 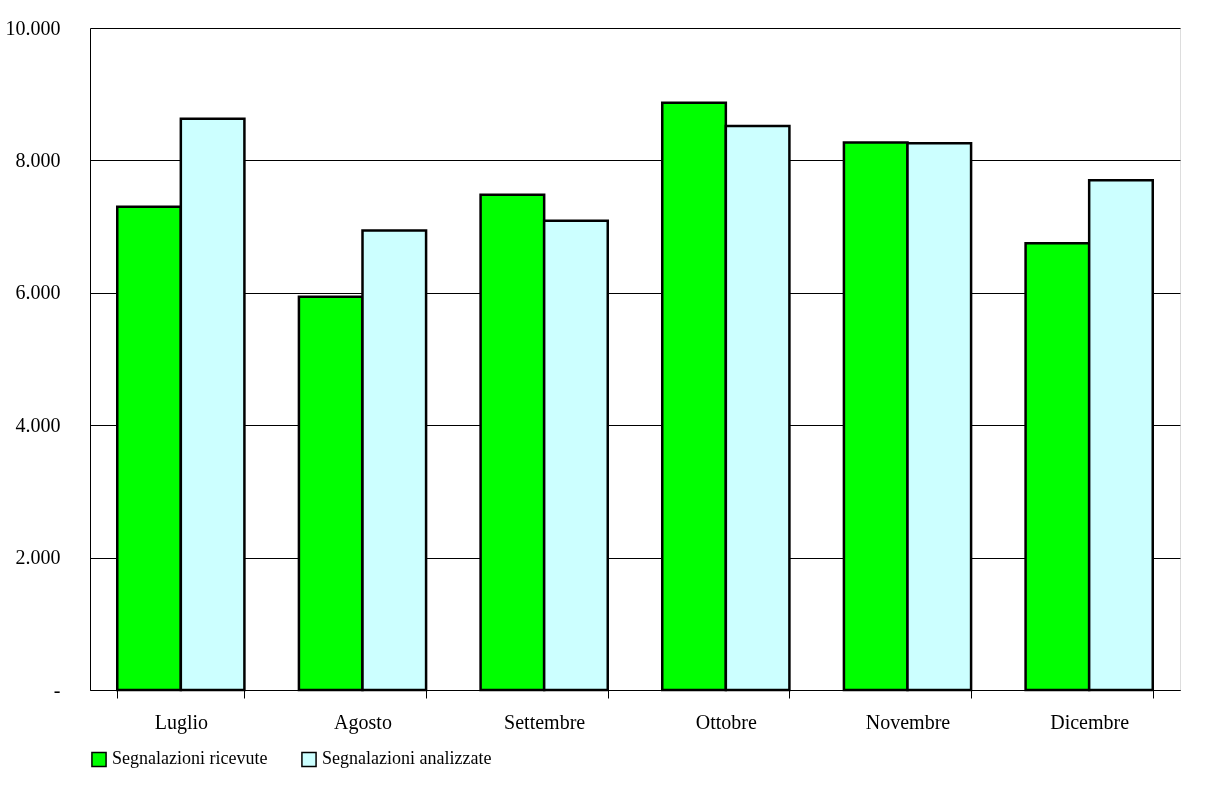 What do you see at coordinates (38, 159) in the screenshot?
I see `y-tick-label: 8.000` at bounding box center [38, 159].